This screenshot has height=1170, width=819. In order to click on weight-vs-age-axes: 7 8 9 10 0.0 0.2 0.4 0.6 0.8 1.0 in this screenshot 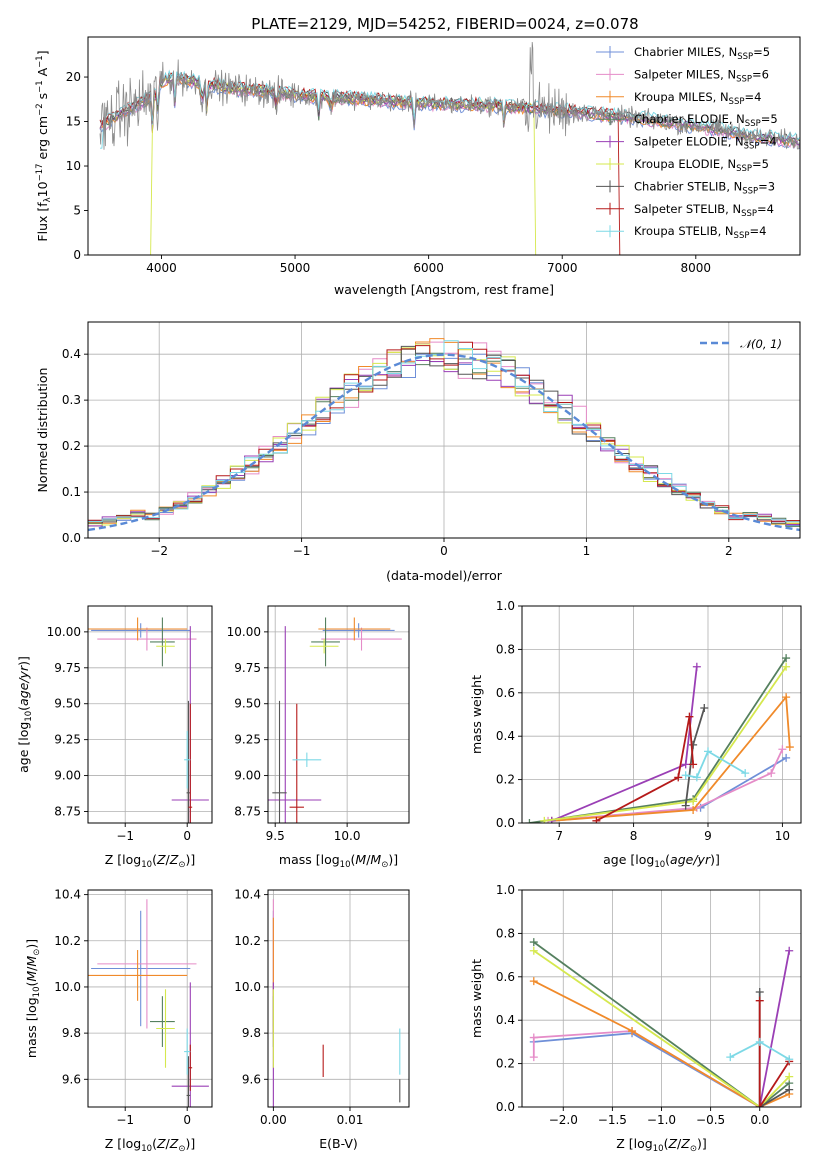, I will do `click(649, 721)`.